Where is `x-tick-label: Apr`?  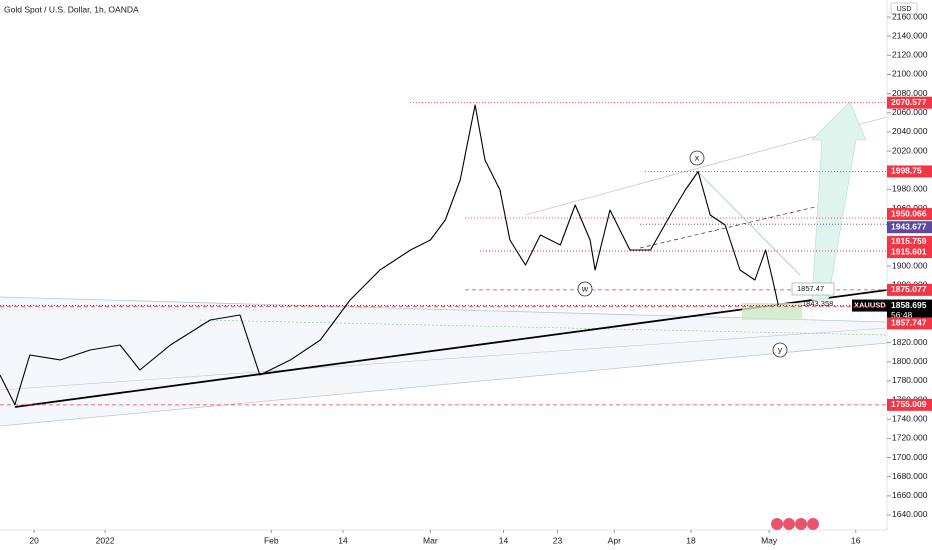
x-tick-label: Apr is located at coordinates (614, 540).